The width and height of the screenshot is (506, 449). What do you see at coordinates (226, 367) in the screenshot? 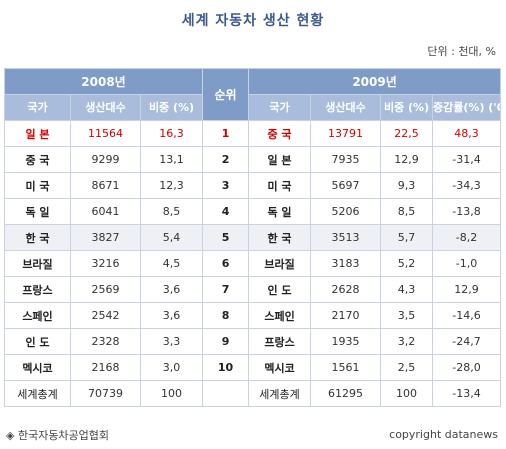
I see `cell-rank: 10` at bounding box center [226, 367].